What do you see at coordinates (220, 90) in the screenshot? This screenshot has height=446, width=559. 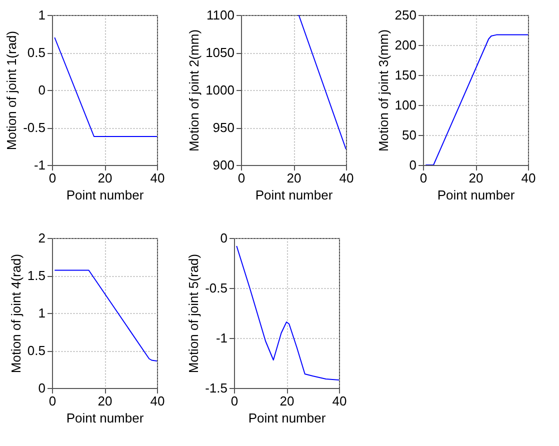 I see `y-tick-label: 1000` at bounding box center [220, 90].